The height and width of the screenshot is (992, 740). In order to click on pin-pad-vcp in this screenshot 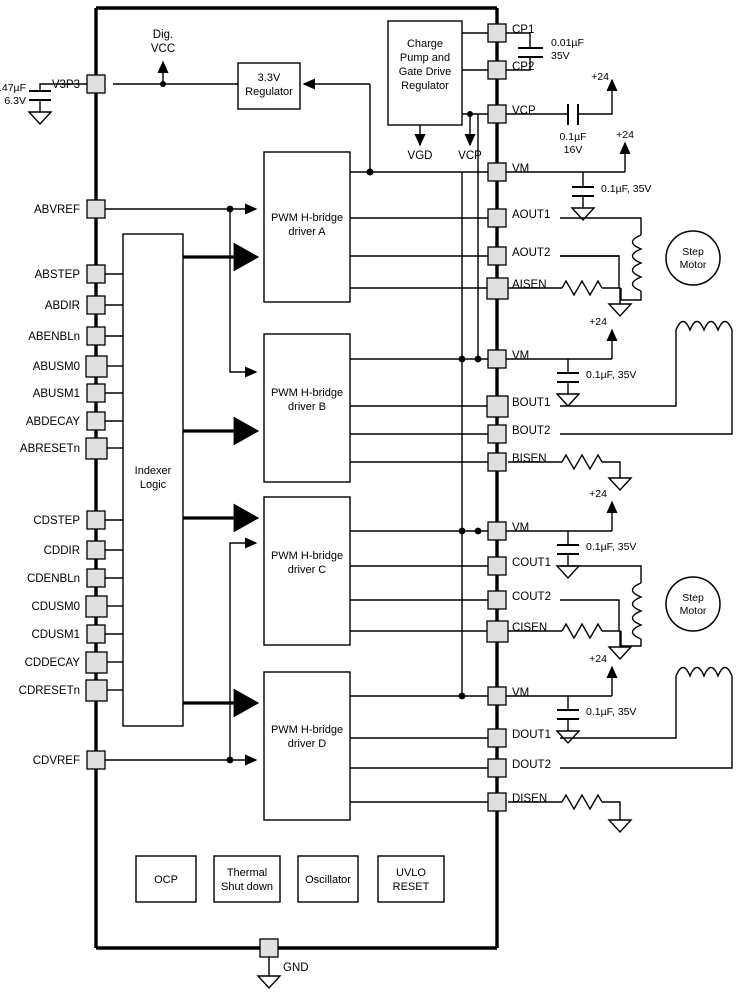, I will do `click(497, 114)`.